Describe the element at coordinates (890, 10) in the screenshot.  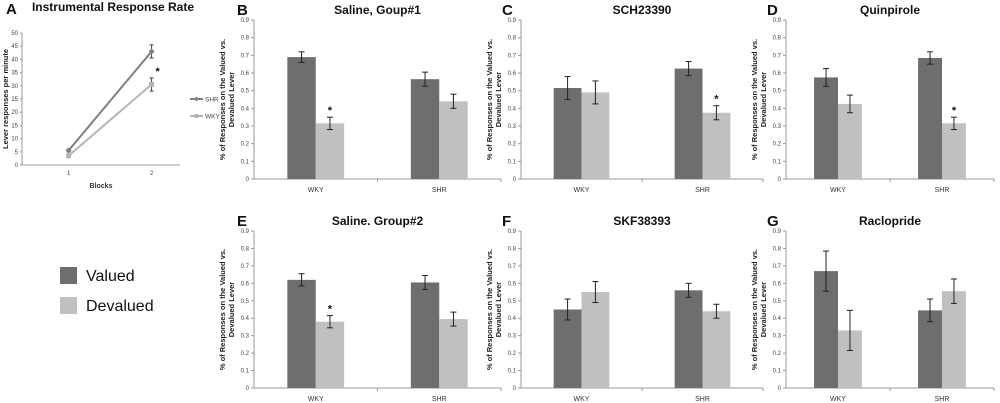
I see `chart-title: Quinpirole` at that location.